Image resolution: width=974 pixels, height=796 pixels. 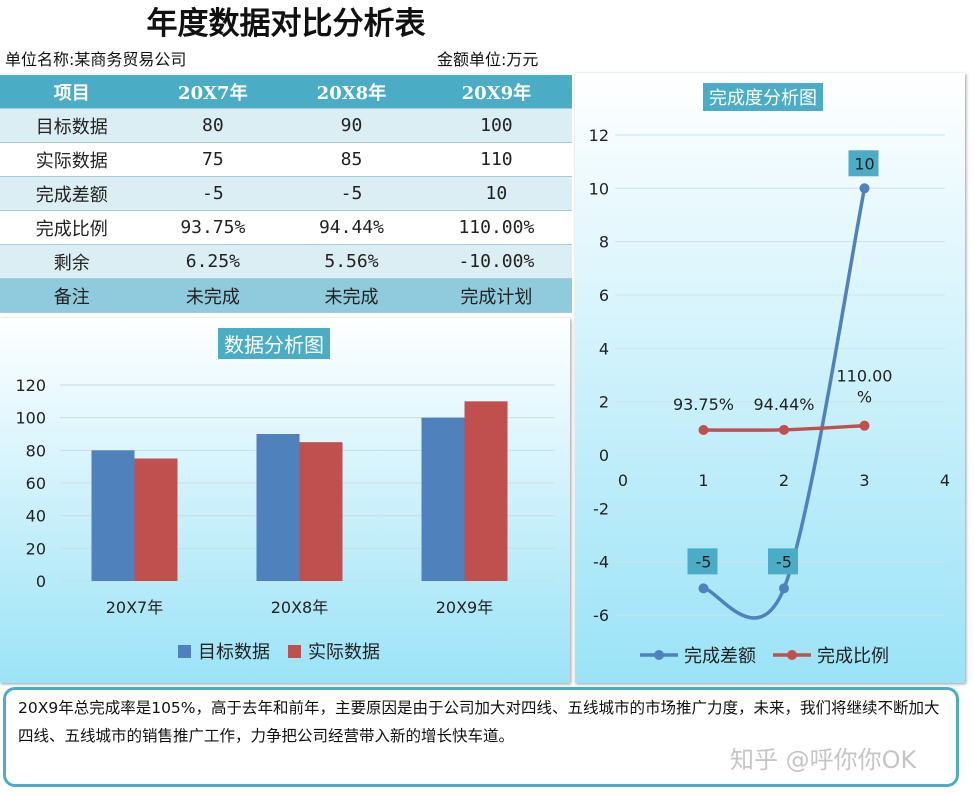 What do you see at coordinates (36, 548) in the screenshot?
I see `y-tick-label: 20` at bounding box center [36, 548].